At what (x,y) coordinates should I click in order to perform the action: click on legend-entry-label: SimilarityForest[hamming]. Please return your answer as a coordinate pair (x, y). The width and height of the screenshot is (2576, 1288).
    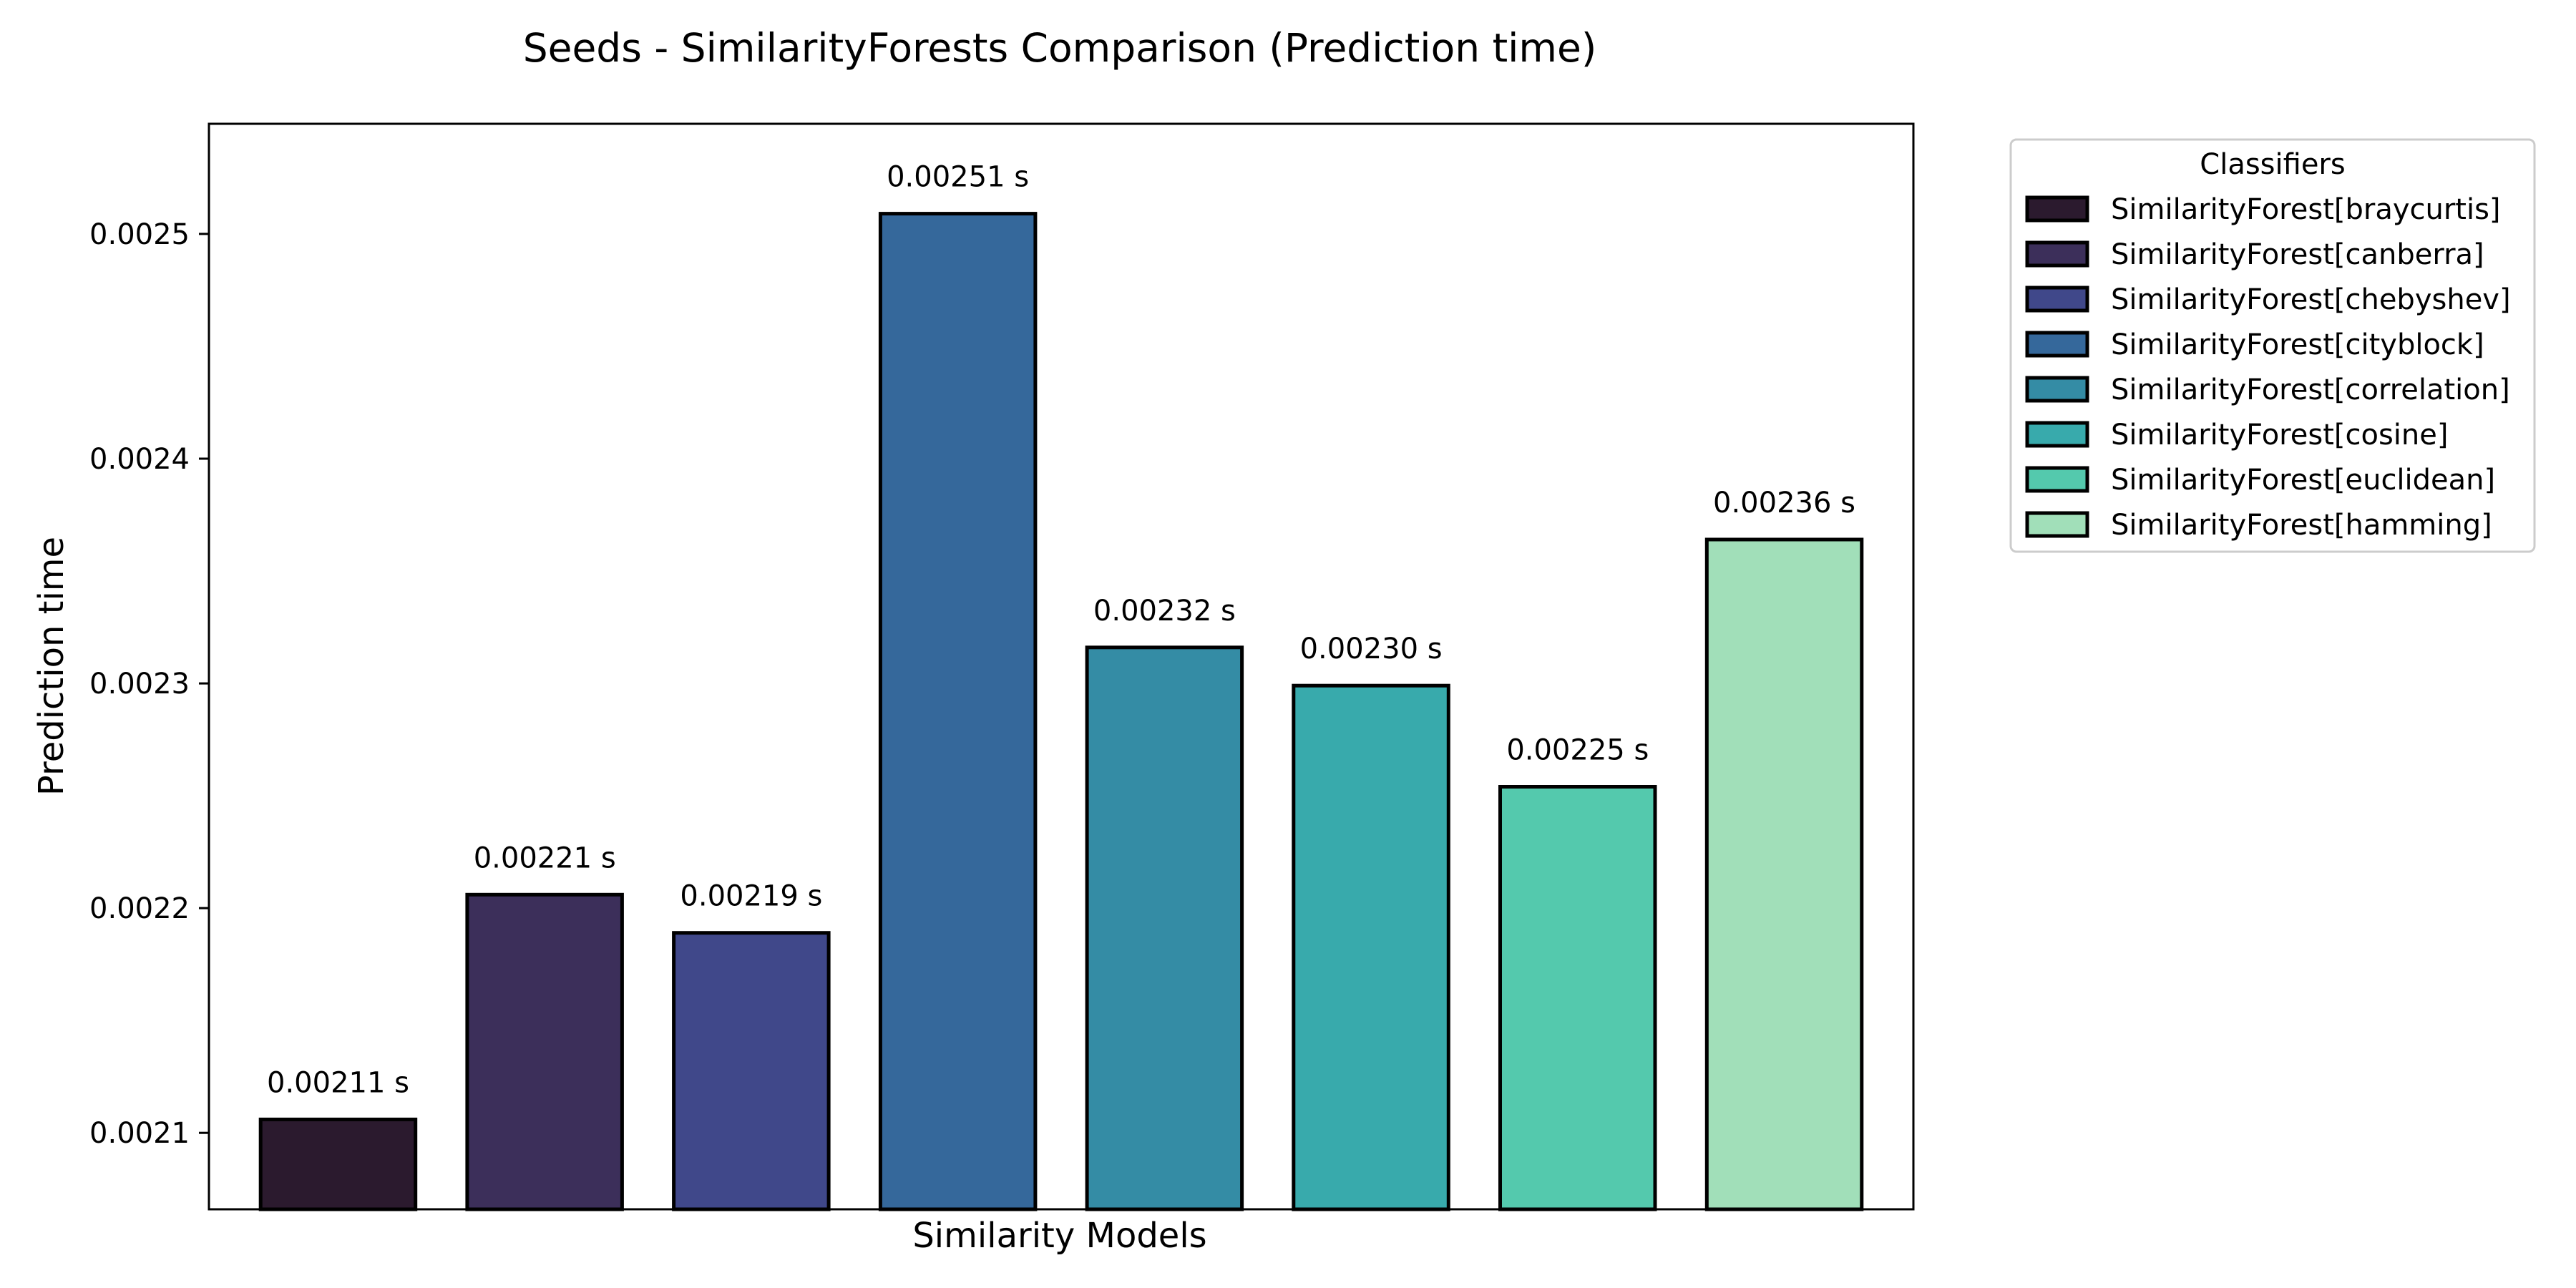
    Looking at the image, I should click on (2301, 525).